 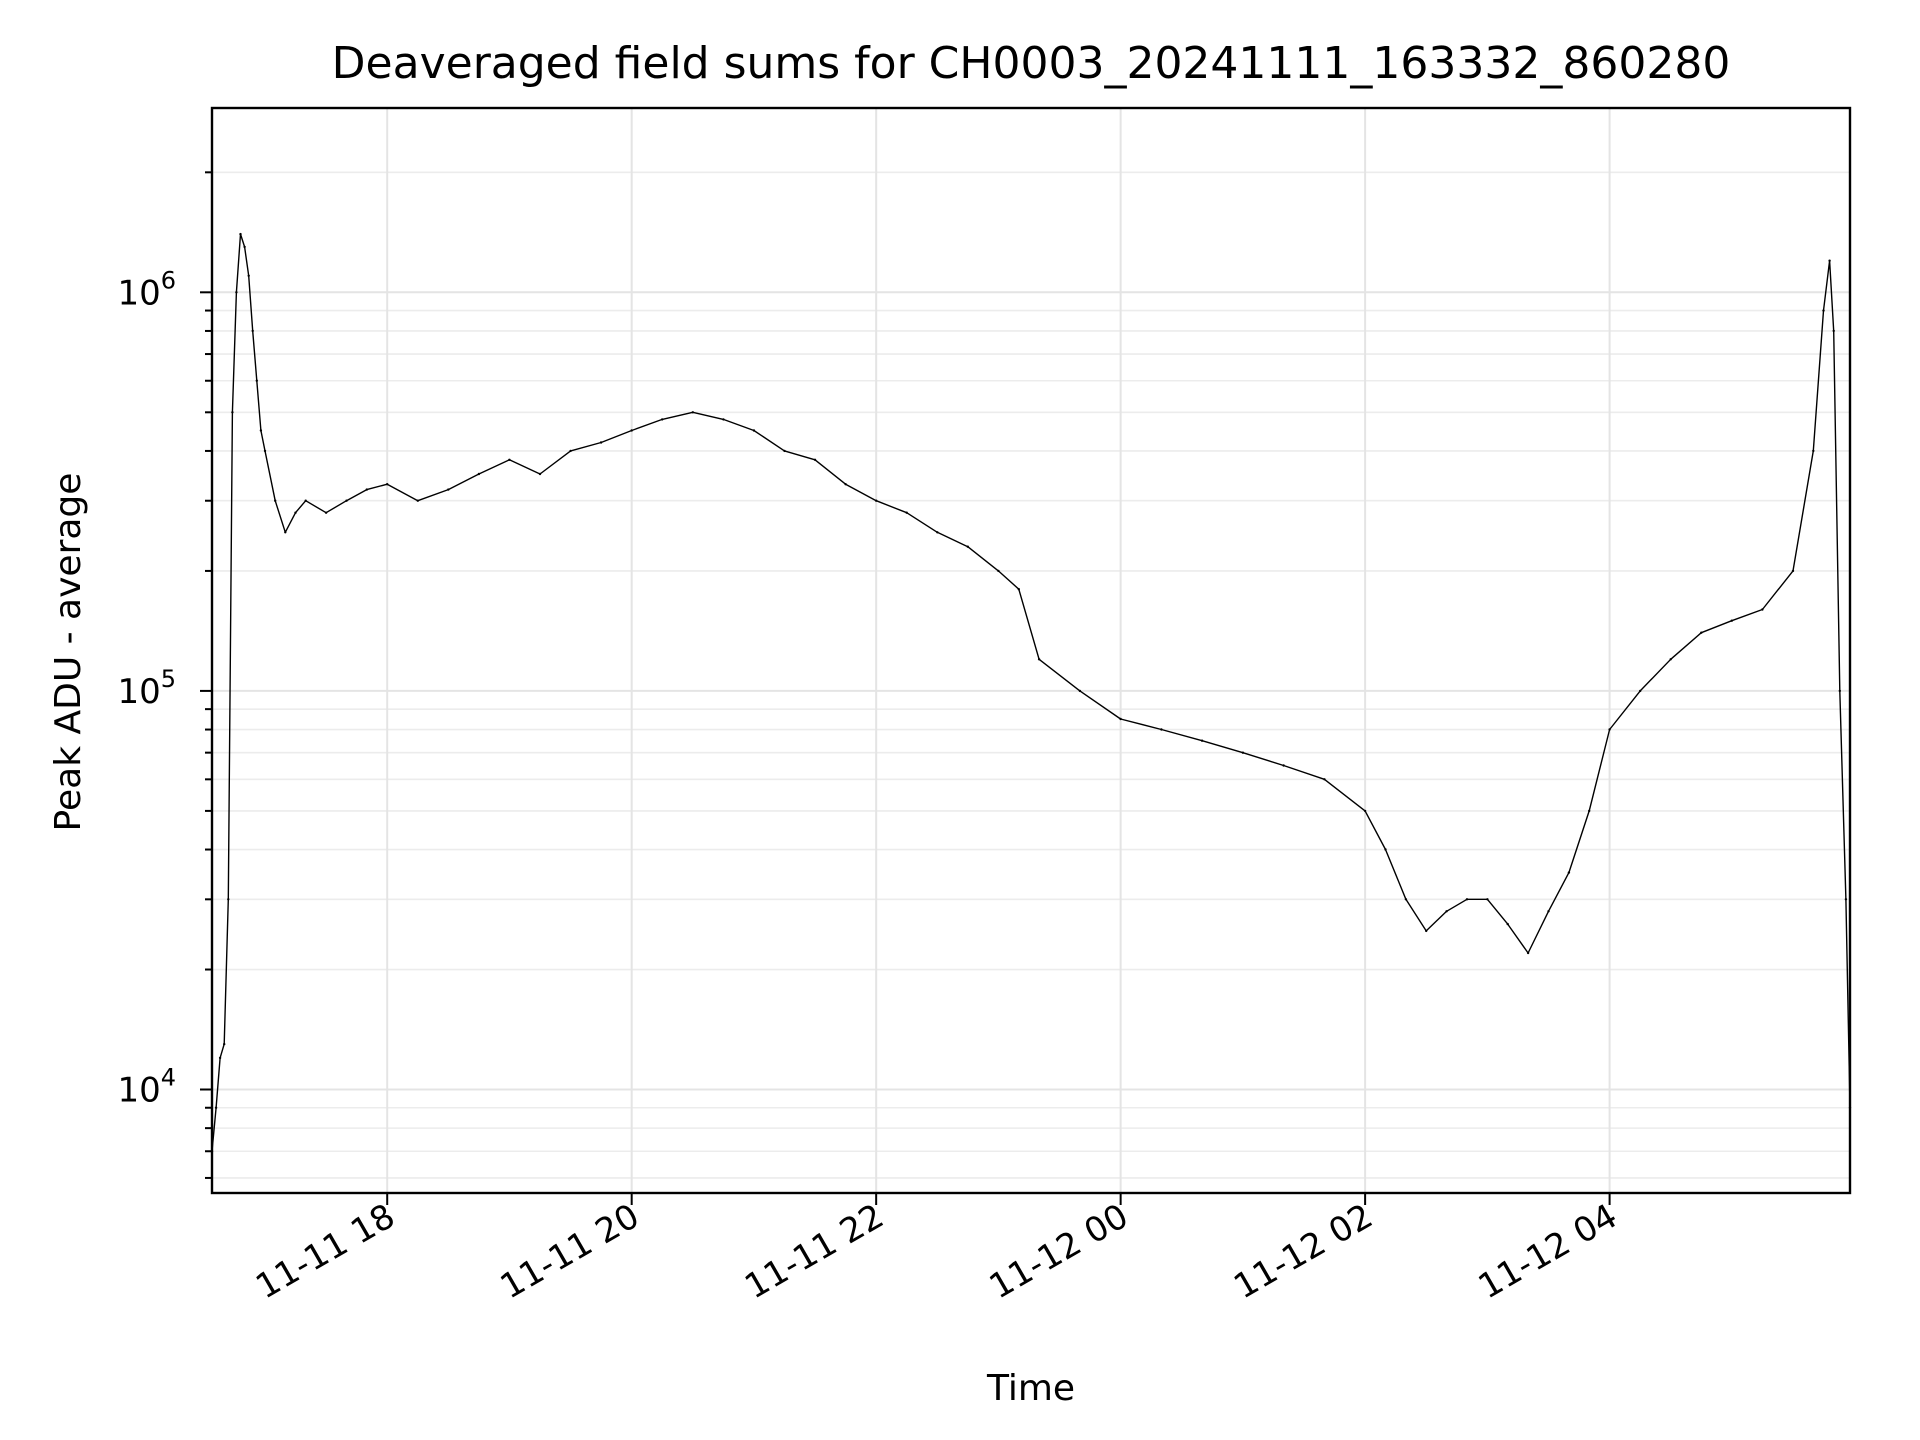 I want to click on x-axis-label: Time, so click(x=1030, y=1388).